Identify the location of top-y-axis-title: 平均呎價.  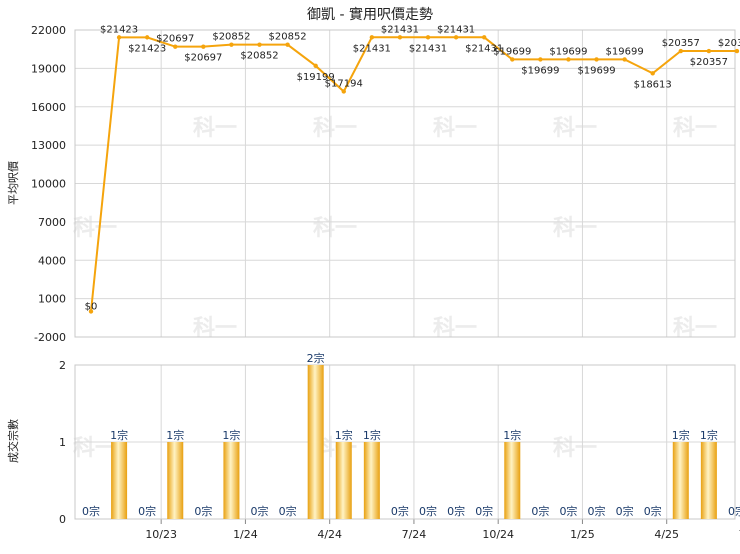
(13, 183).